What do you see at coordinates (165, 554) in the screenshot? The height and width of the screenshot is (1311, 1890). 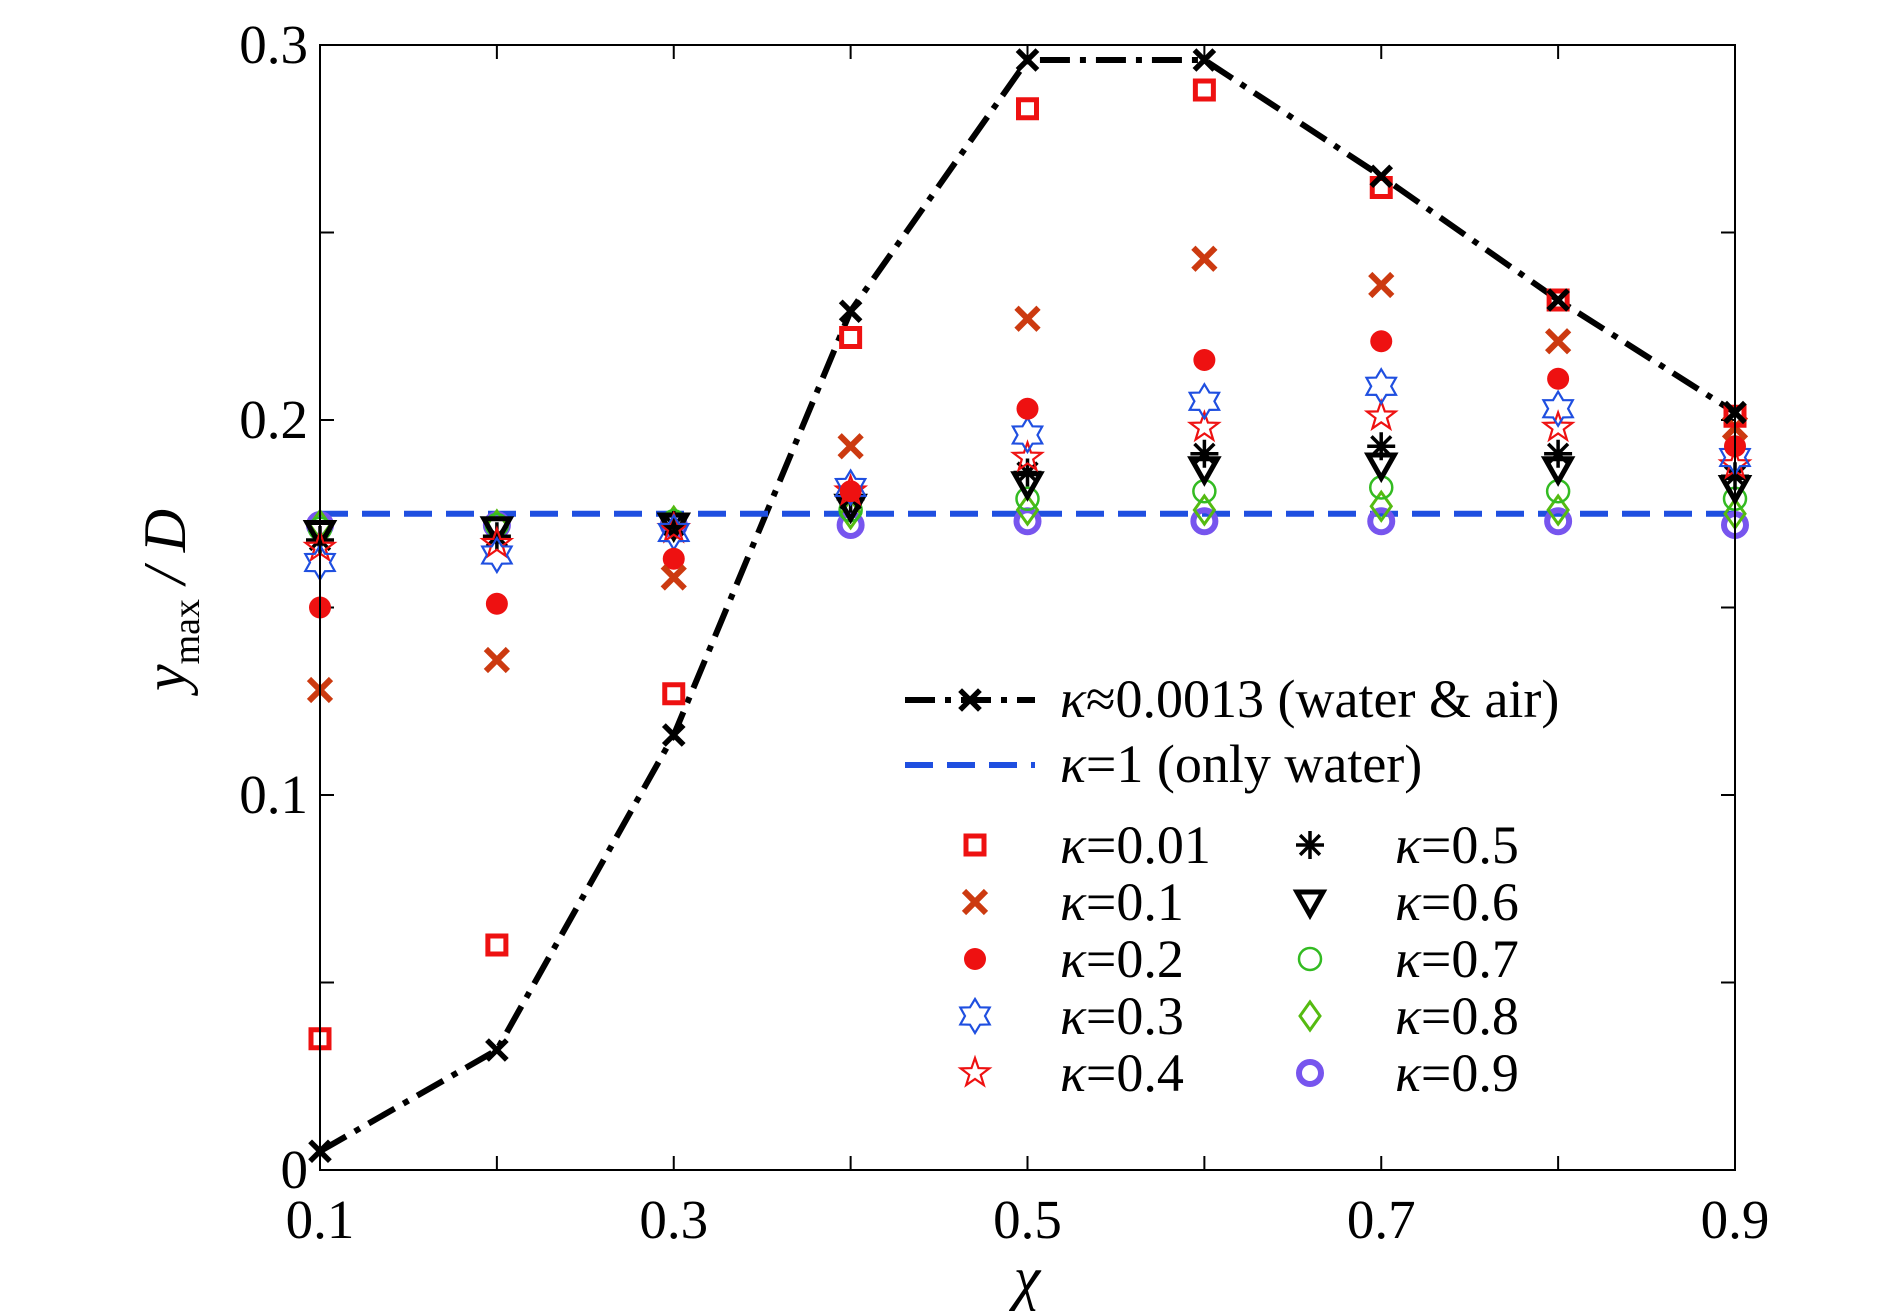 I see `y-axis-title-rest: / D` at bounding box center [165, 554].